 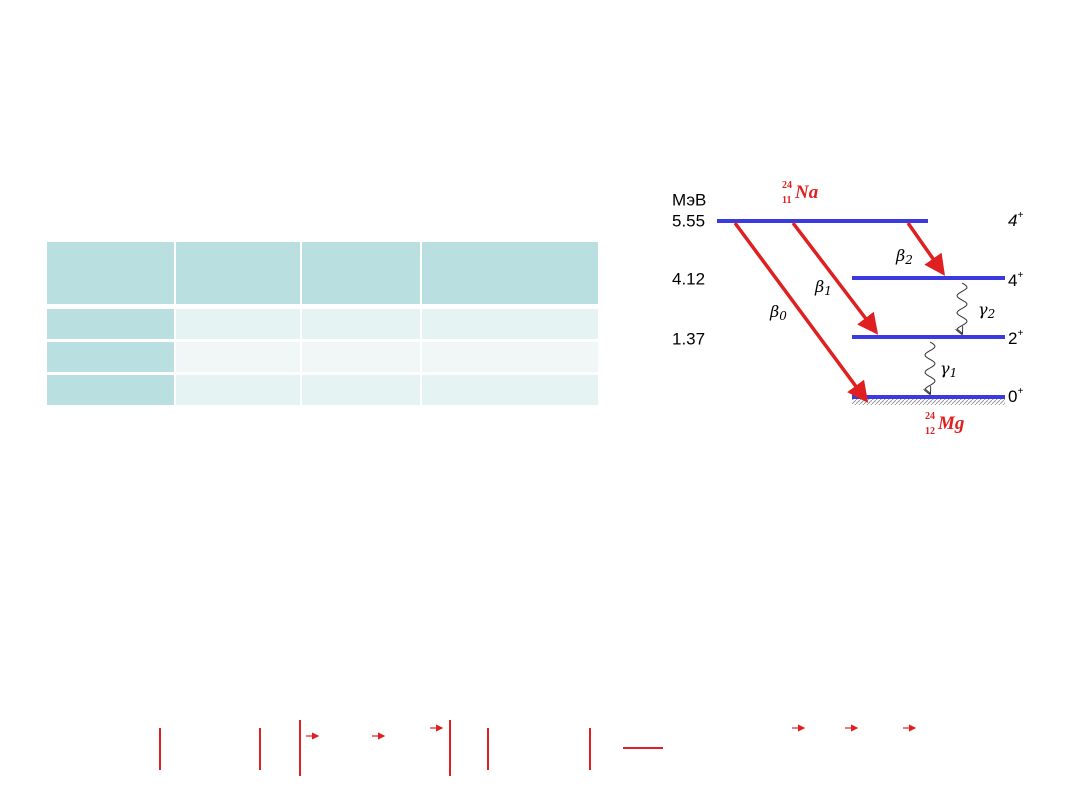 I want to click on parent-charge: 11, so click(x=786, y=200).